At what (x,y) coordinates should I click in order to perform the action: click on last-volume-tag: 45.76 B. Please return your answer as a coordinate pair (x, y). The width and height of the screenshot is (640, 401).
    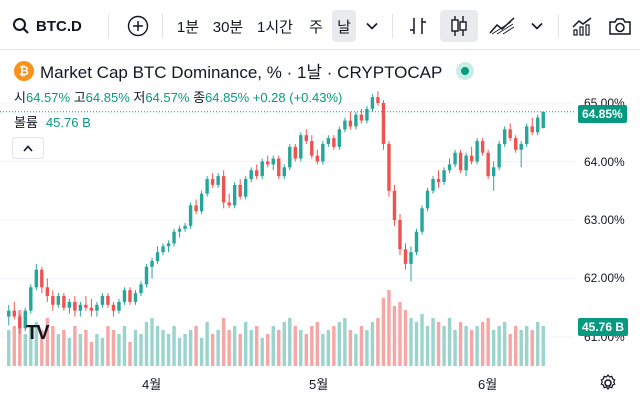
    Looking at the image, I should click on (603, 327).